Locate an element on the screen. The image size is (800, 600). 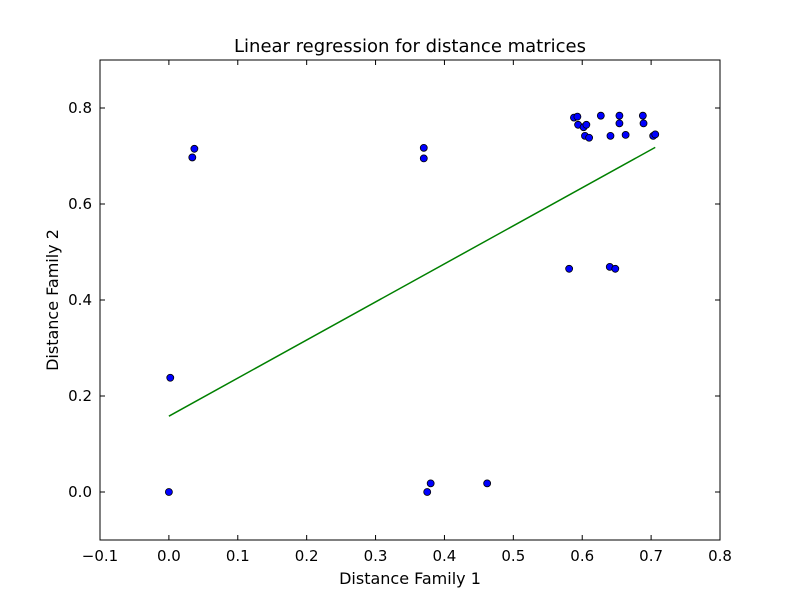
y-axis-label: Distance Family 2 is located at coordinates (52, 300).